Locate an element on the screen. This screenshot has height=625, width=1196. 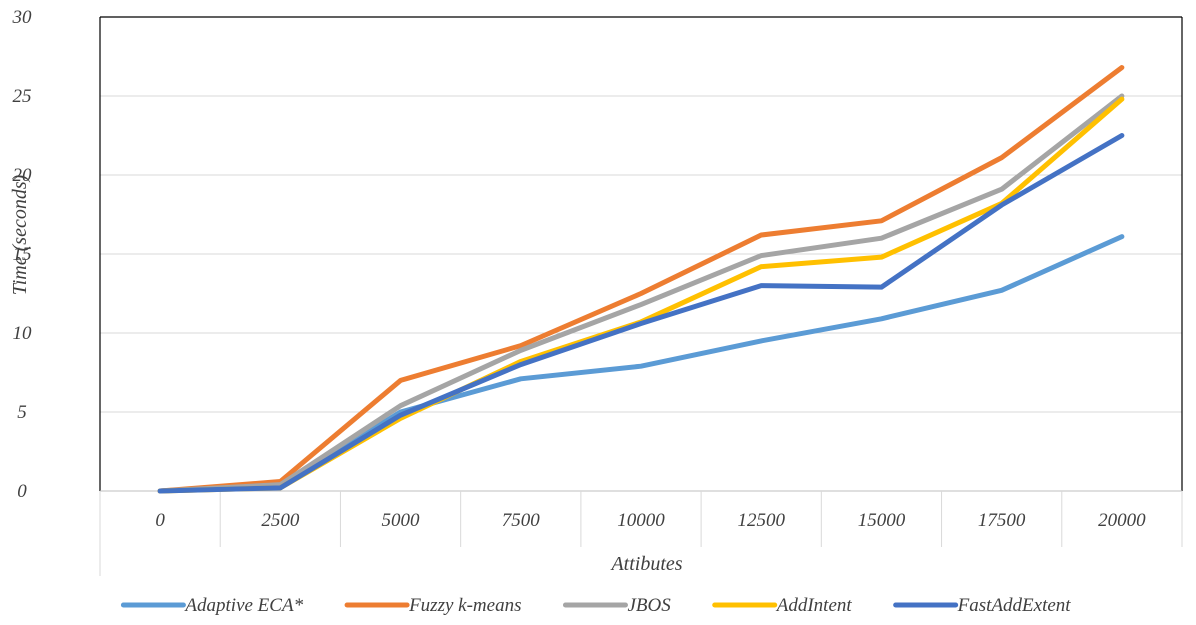
y-axis-label: Time (seconds) is located at coordinates (20, 234).